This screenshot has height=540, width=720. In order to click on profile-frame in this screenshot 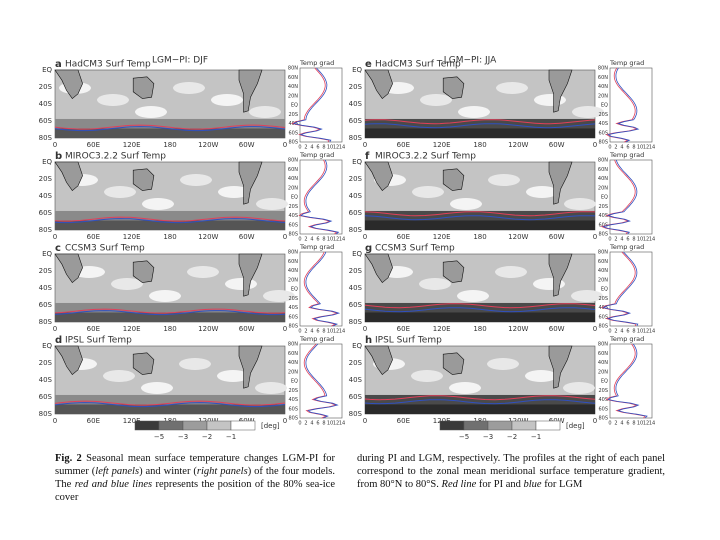, I will do `click(321, 105)`.